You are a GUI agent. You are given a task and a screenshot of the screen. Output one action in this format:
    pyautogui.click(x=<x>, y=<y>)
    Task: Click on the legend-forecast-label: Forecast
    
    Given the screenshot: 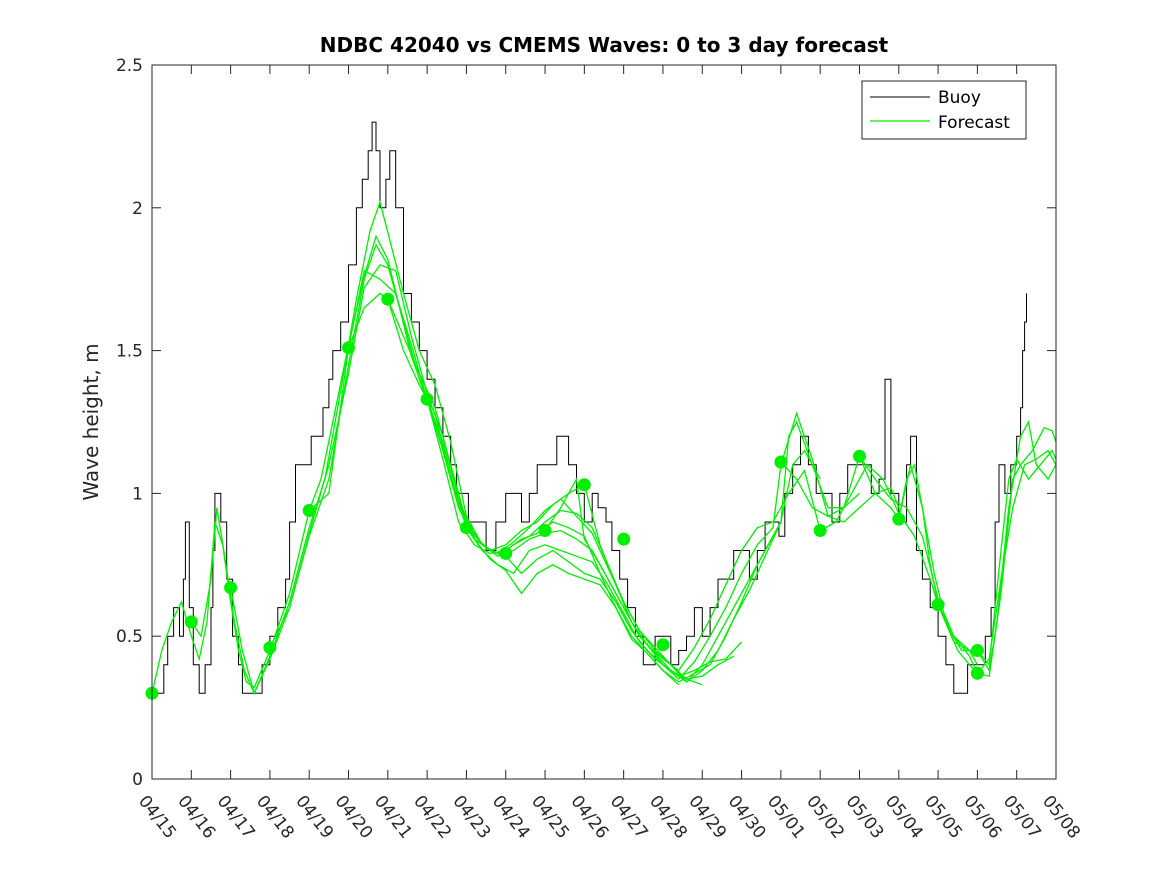 What is the action you would take?
    pyautogui.click(x=974, y=123)
    